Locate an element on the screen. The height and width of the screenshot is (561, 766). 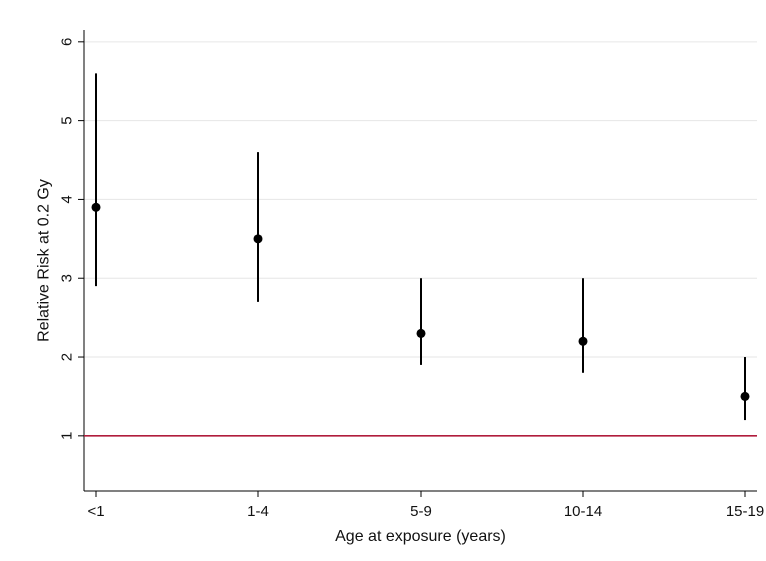
x-tick-label: 10-14 is located at coordinates (583, 511).